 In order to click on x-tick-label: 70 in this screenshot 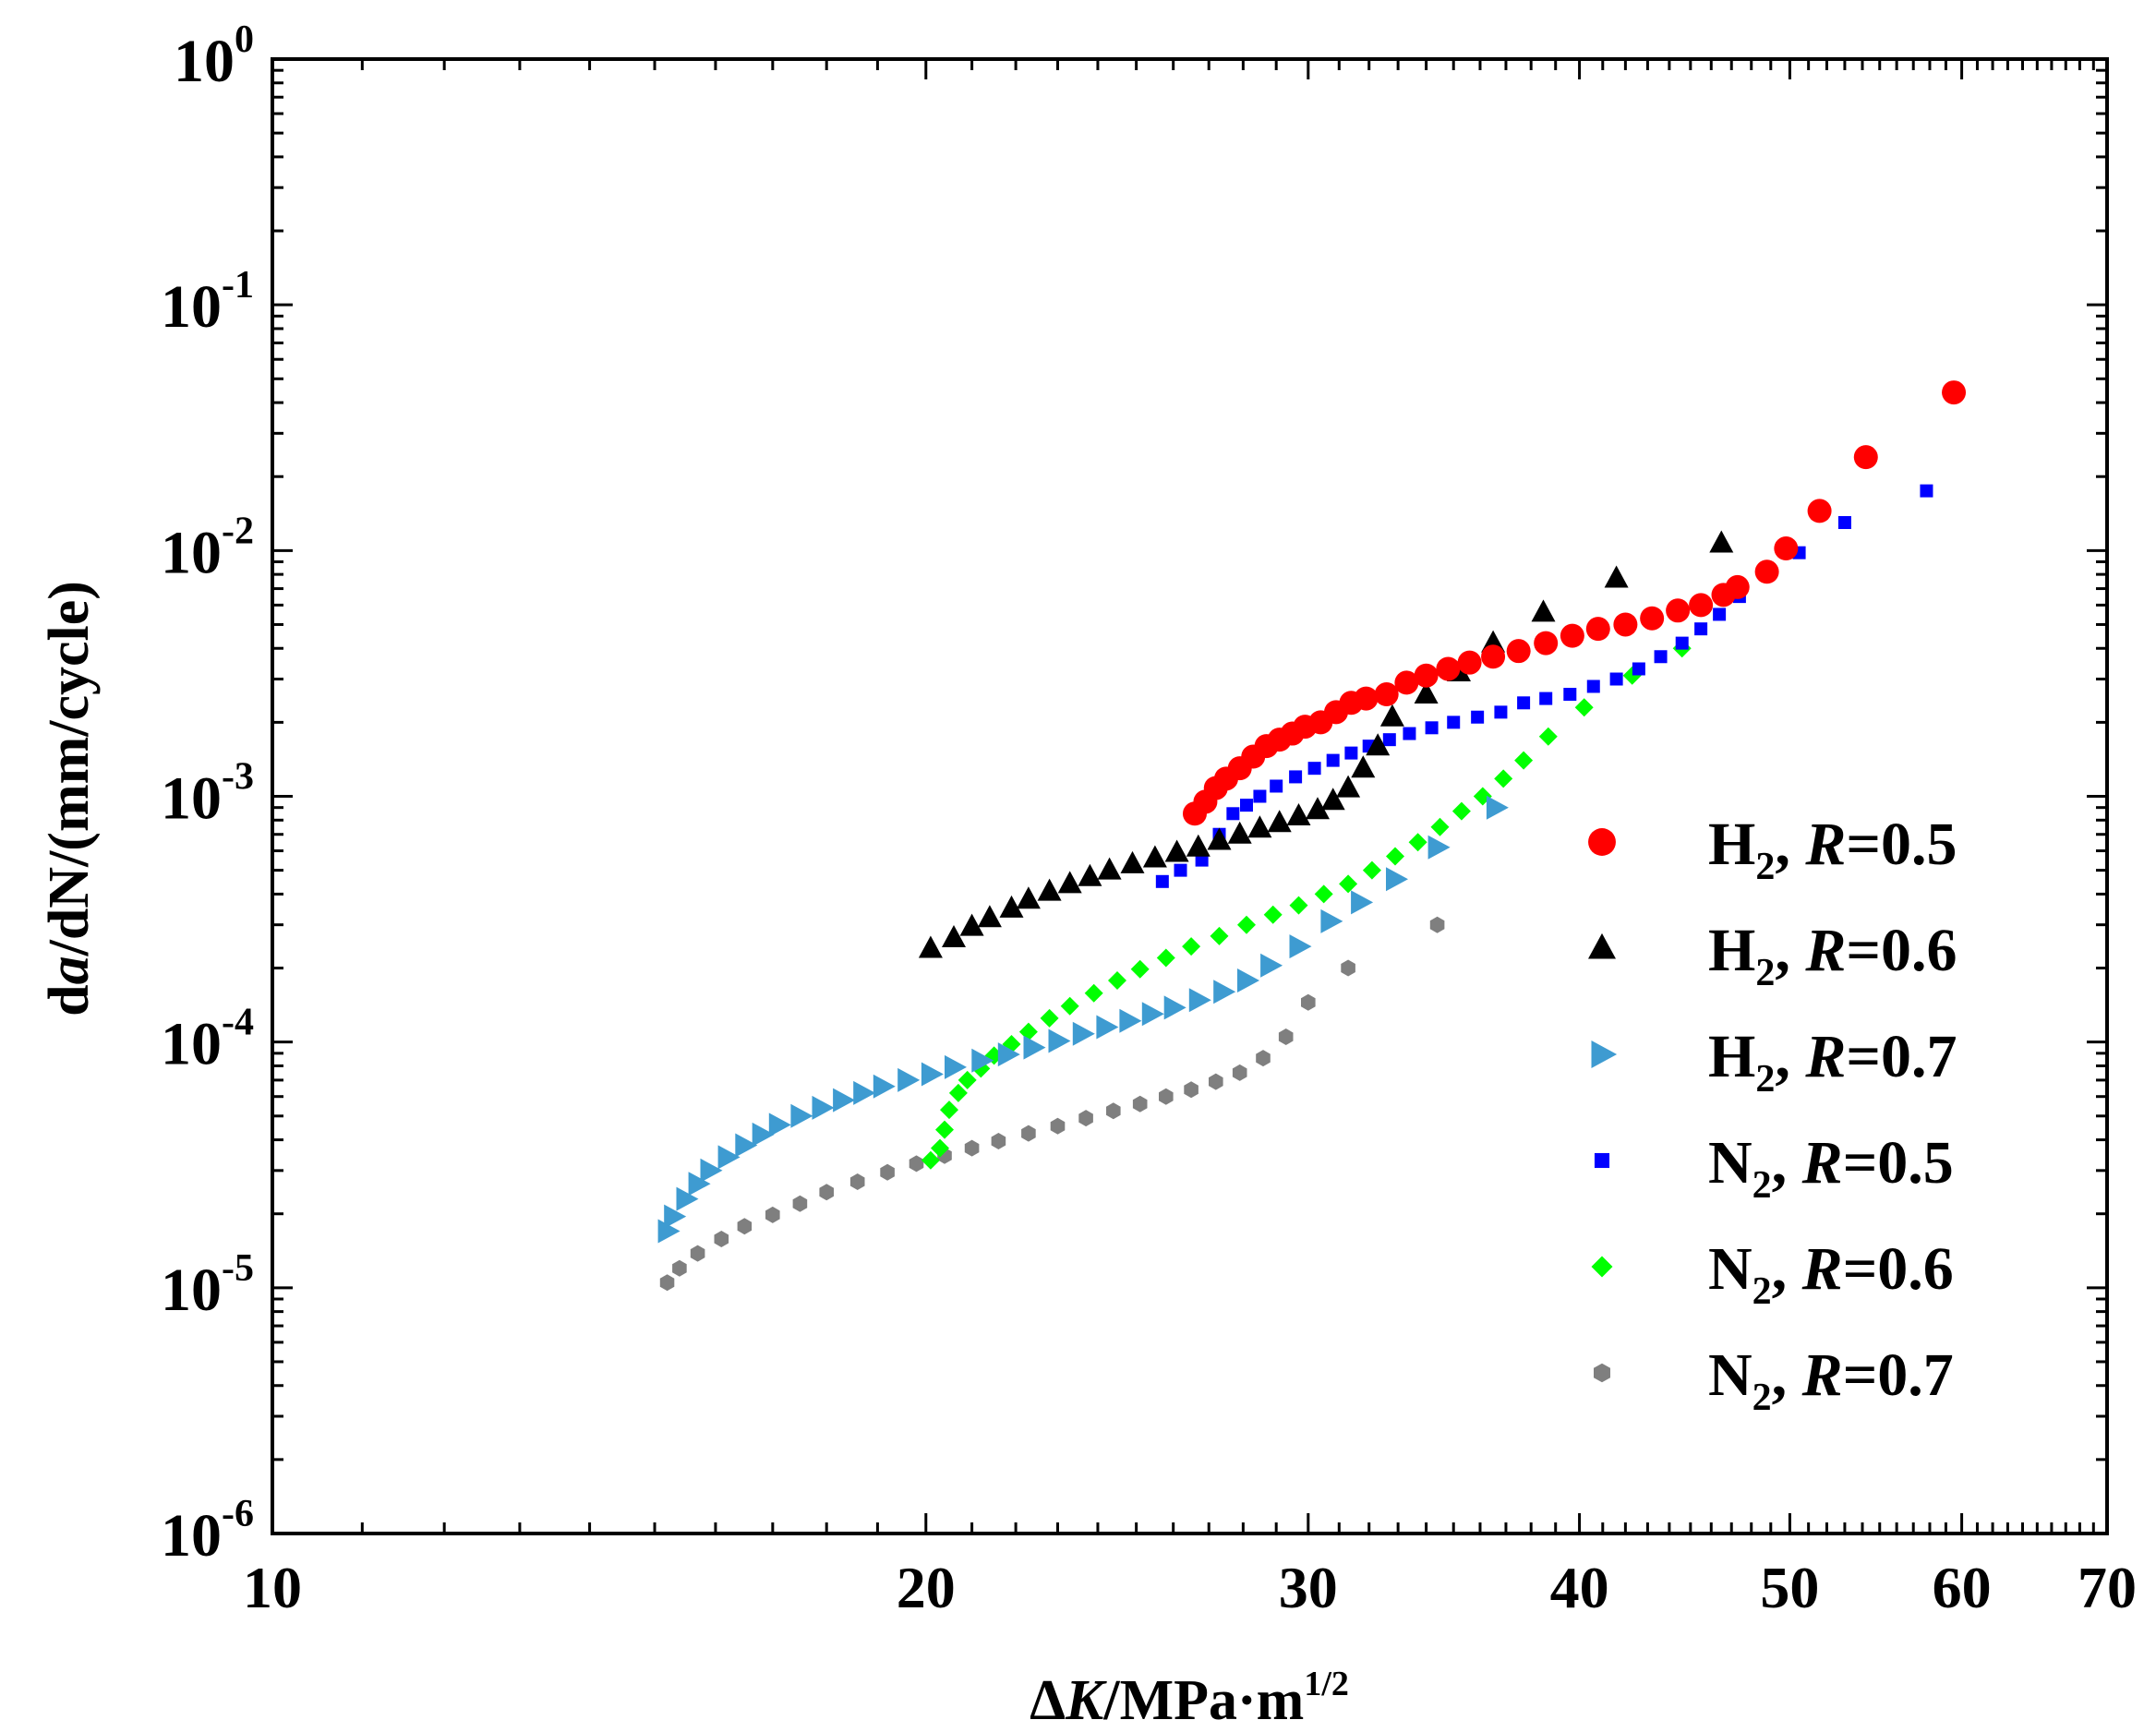, I will do `click(2107, 1587)`.